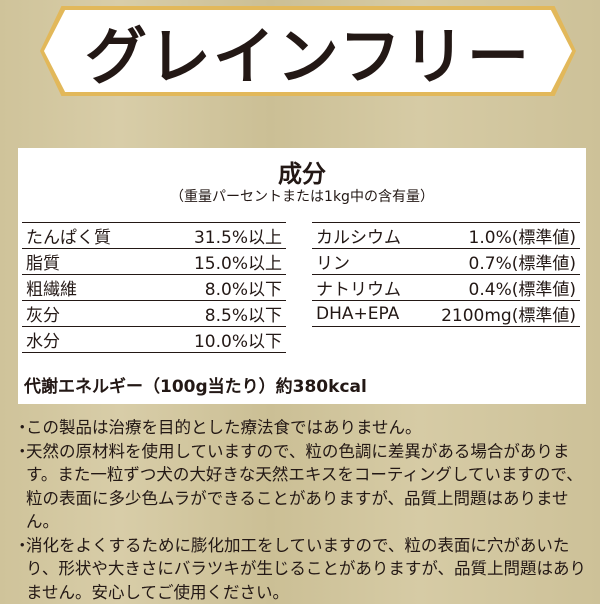 The width and height of the screenshot is (600, 604). Describe the element at coordinates (365, 236) in the screenshot. I see `nutrient-name: カルシウム` at that location.